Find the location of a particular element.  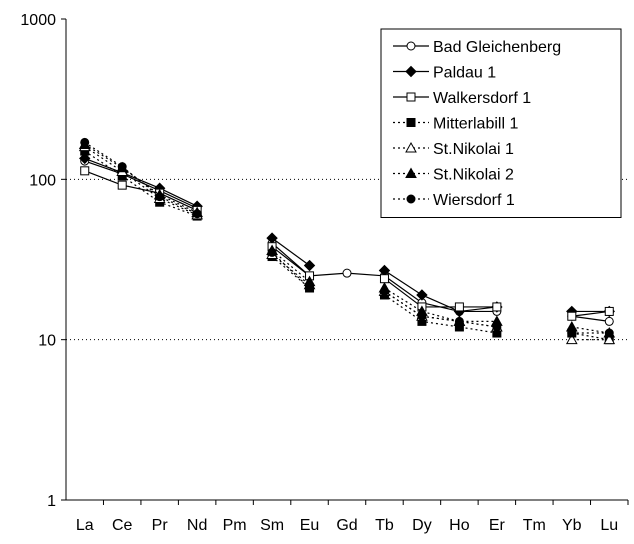

x-tick-label: Eu is located at coordinates (310, 525).